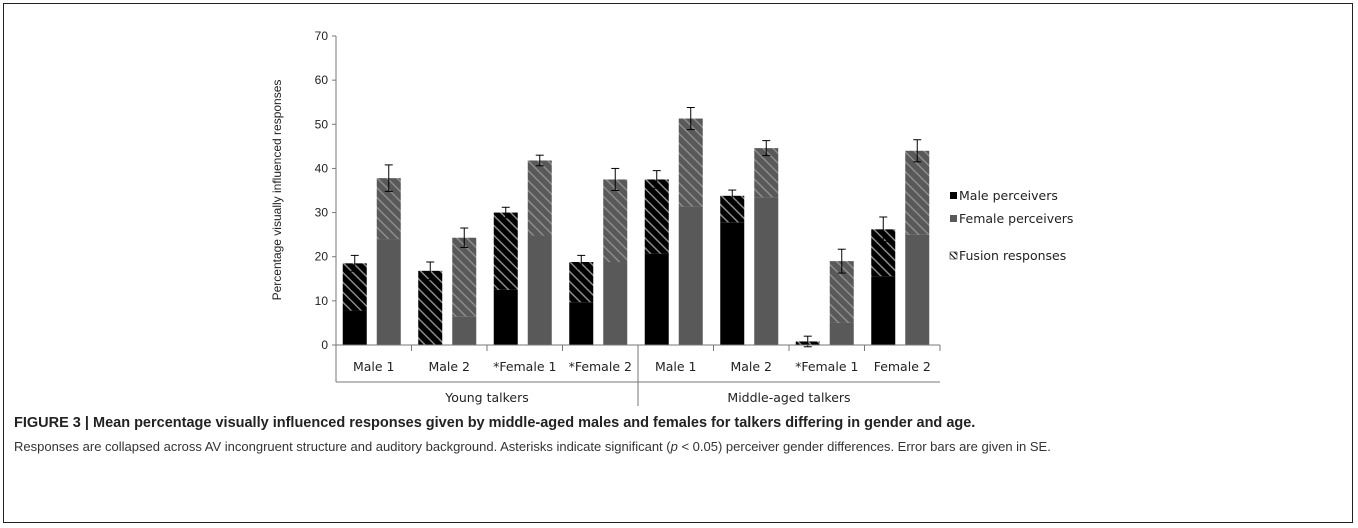  I want to click on y-tick-label: 50, so click(322, 124).